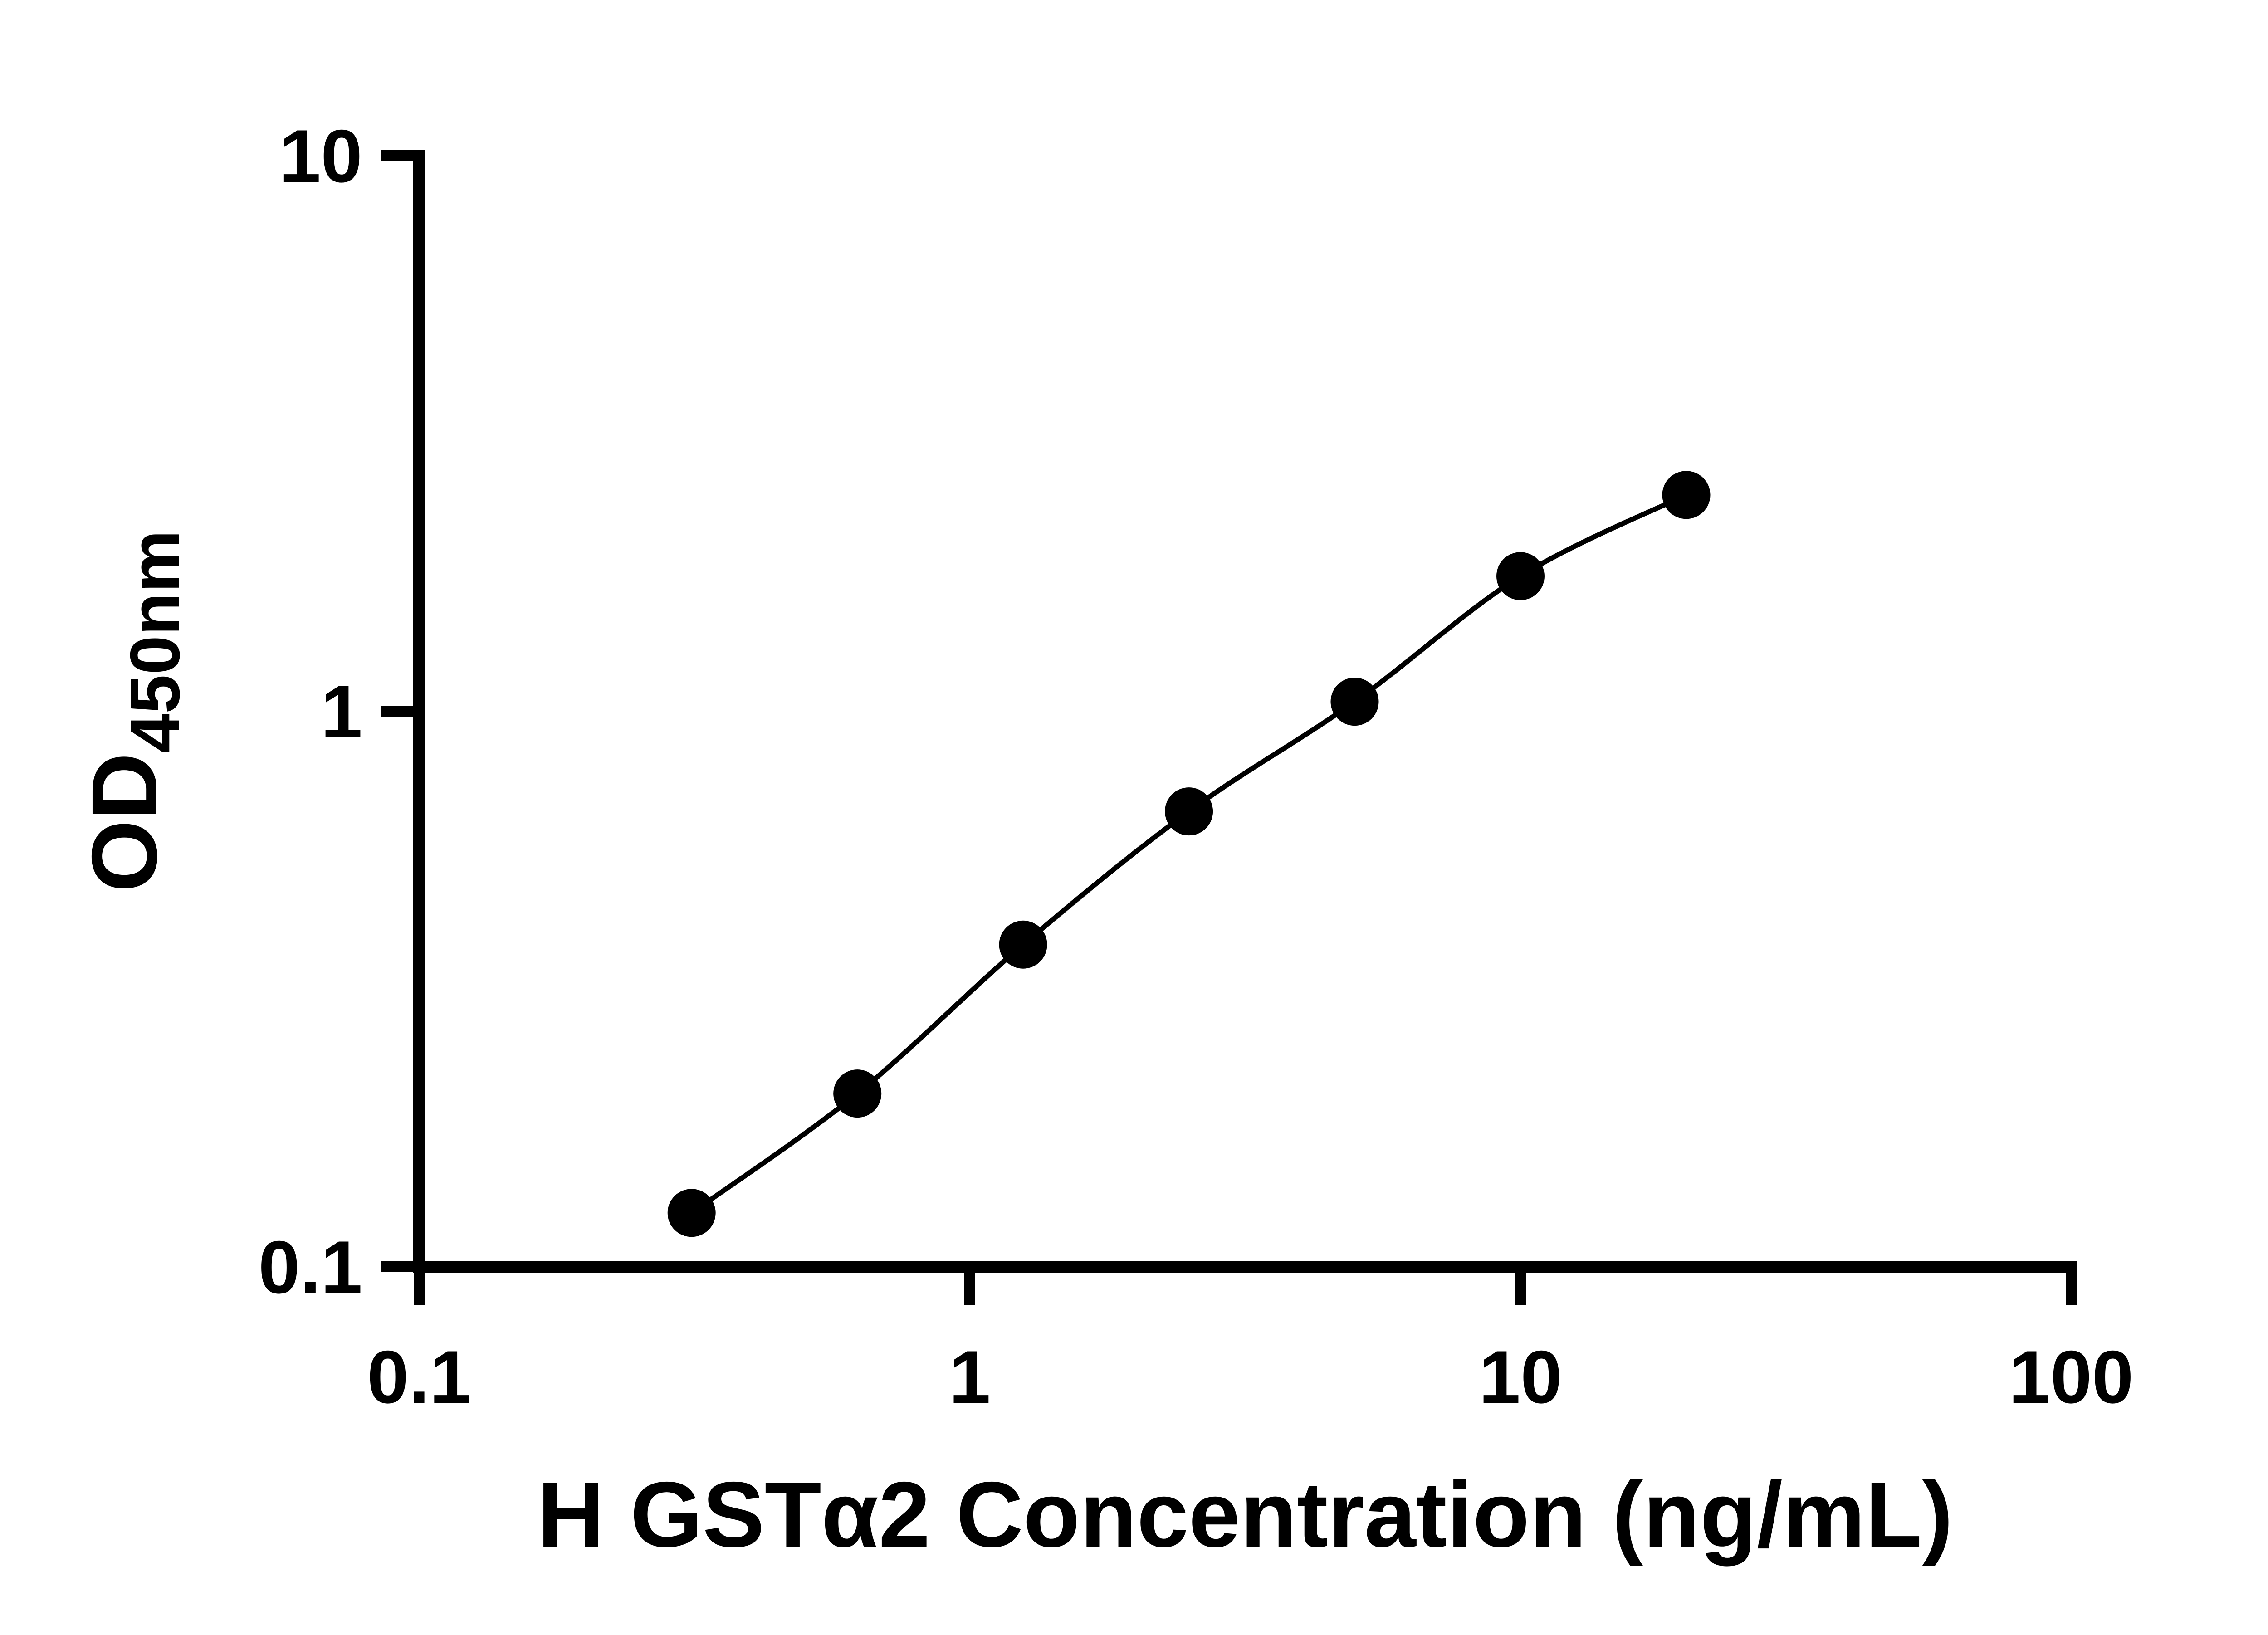 This screenshot has width=2268, height=1635. Describe the element at coordinates (125, 823) in the screenshot. I see `y-axis-title-main: OD` at that location.